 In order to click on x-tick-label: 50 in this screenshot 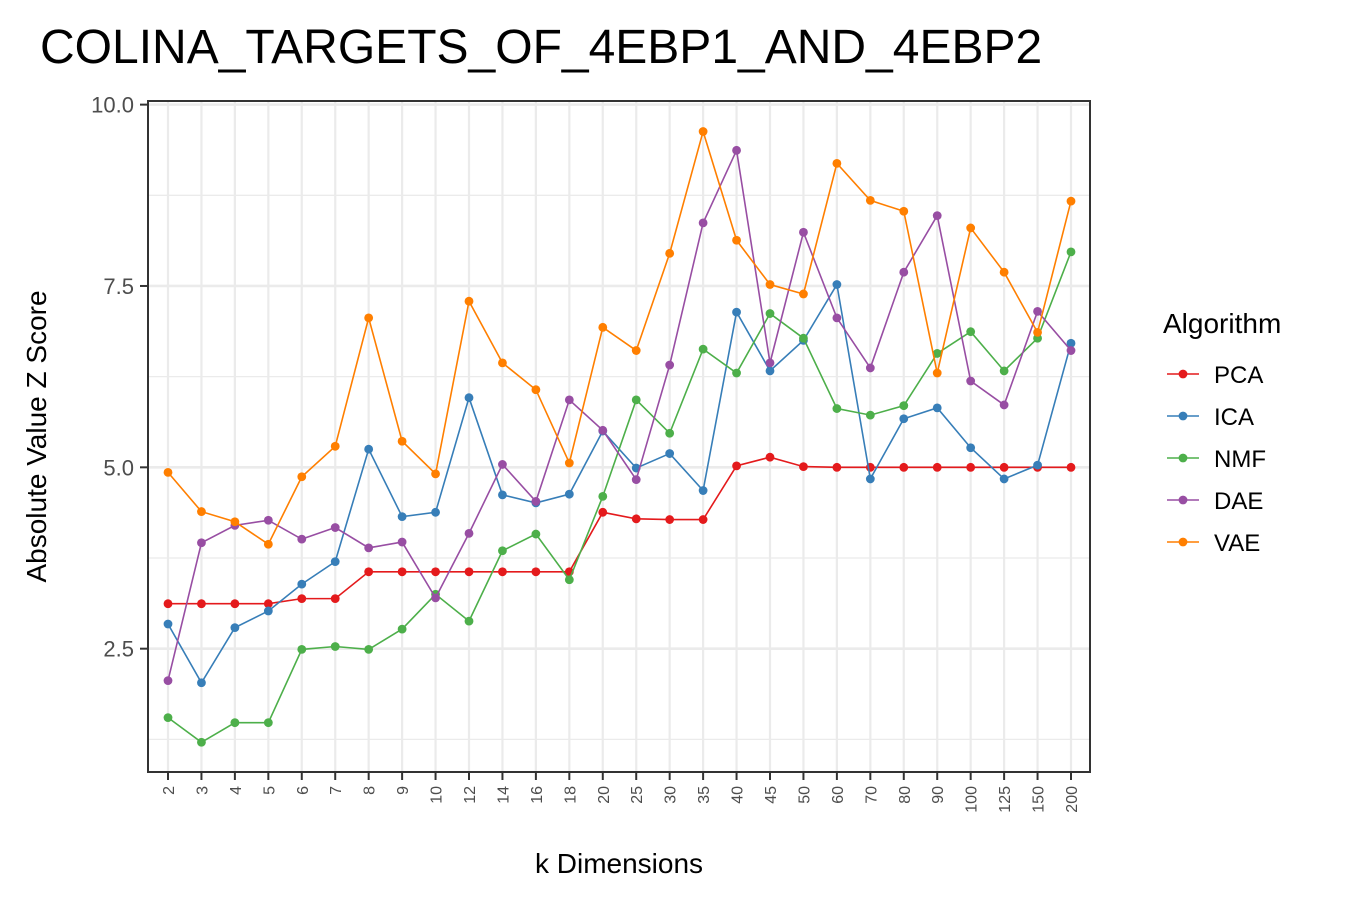, I will do `click(804, 795)`.